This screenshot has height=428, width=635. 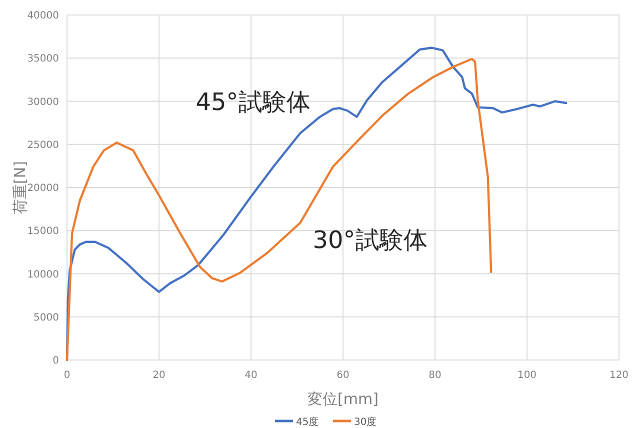 I want to click on x-axis-title: 変位[mm], so click(x=343, y=399).